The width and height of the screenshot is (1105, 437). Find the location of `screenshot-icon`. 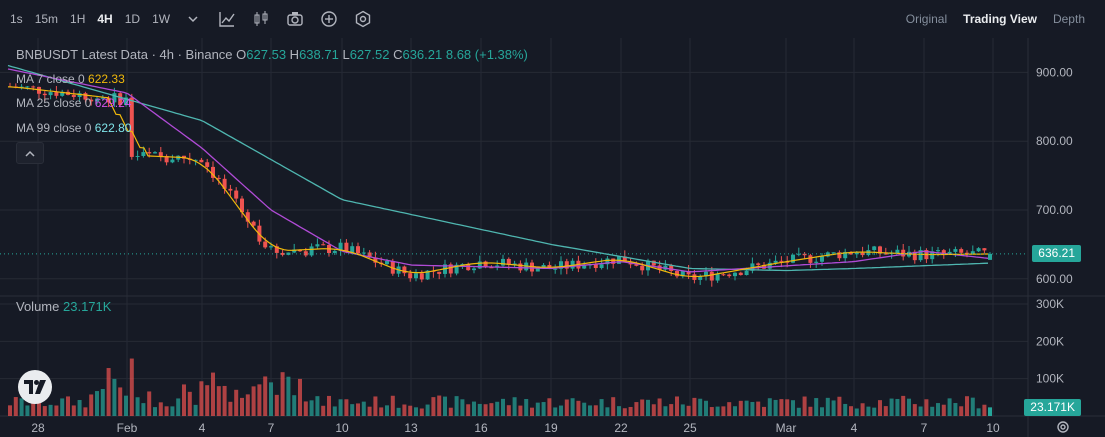

screenshot-icon is located at coordinates (295, 19).